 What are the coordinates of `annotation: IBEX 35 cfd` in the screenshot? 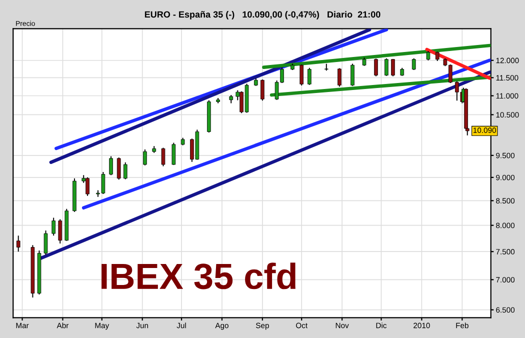 It's located at (199, 276).